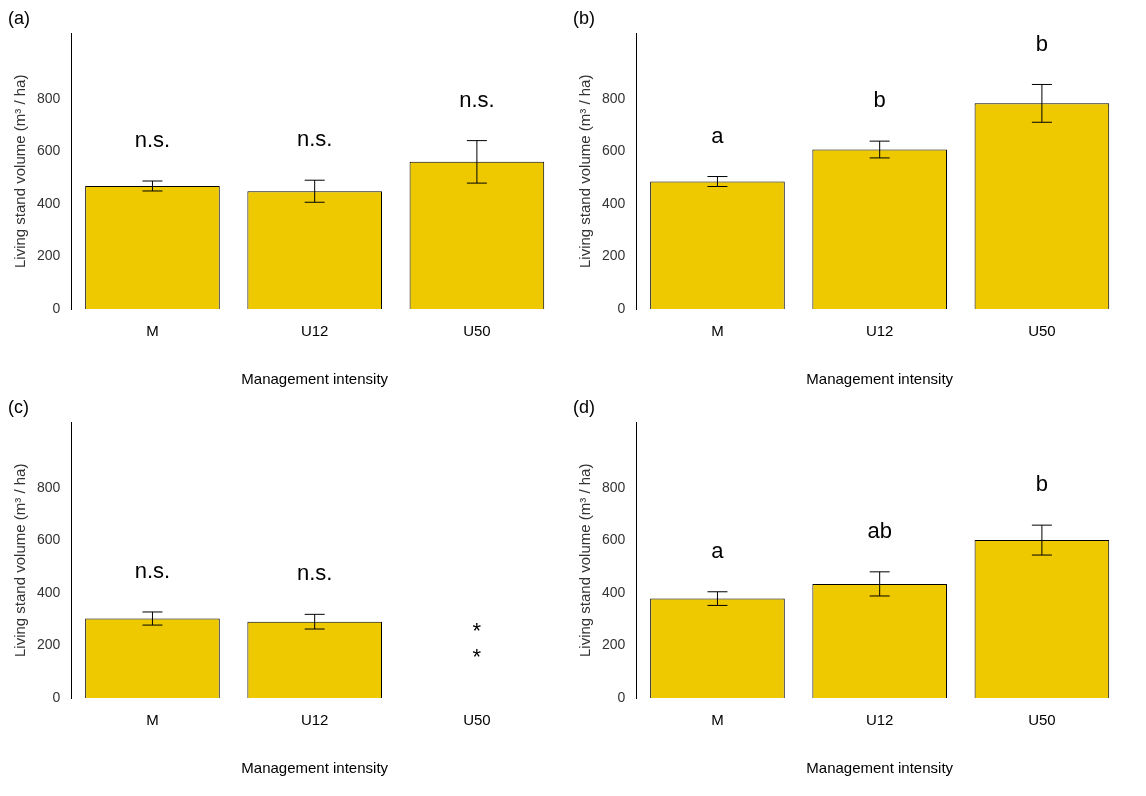 Image resolution: width=1146 pixels, height=796 pixels. What do you see at coordinates (18, 406) in the screenshot?
I see `chart-title: (c)` at bounding box center [18, 406].